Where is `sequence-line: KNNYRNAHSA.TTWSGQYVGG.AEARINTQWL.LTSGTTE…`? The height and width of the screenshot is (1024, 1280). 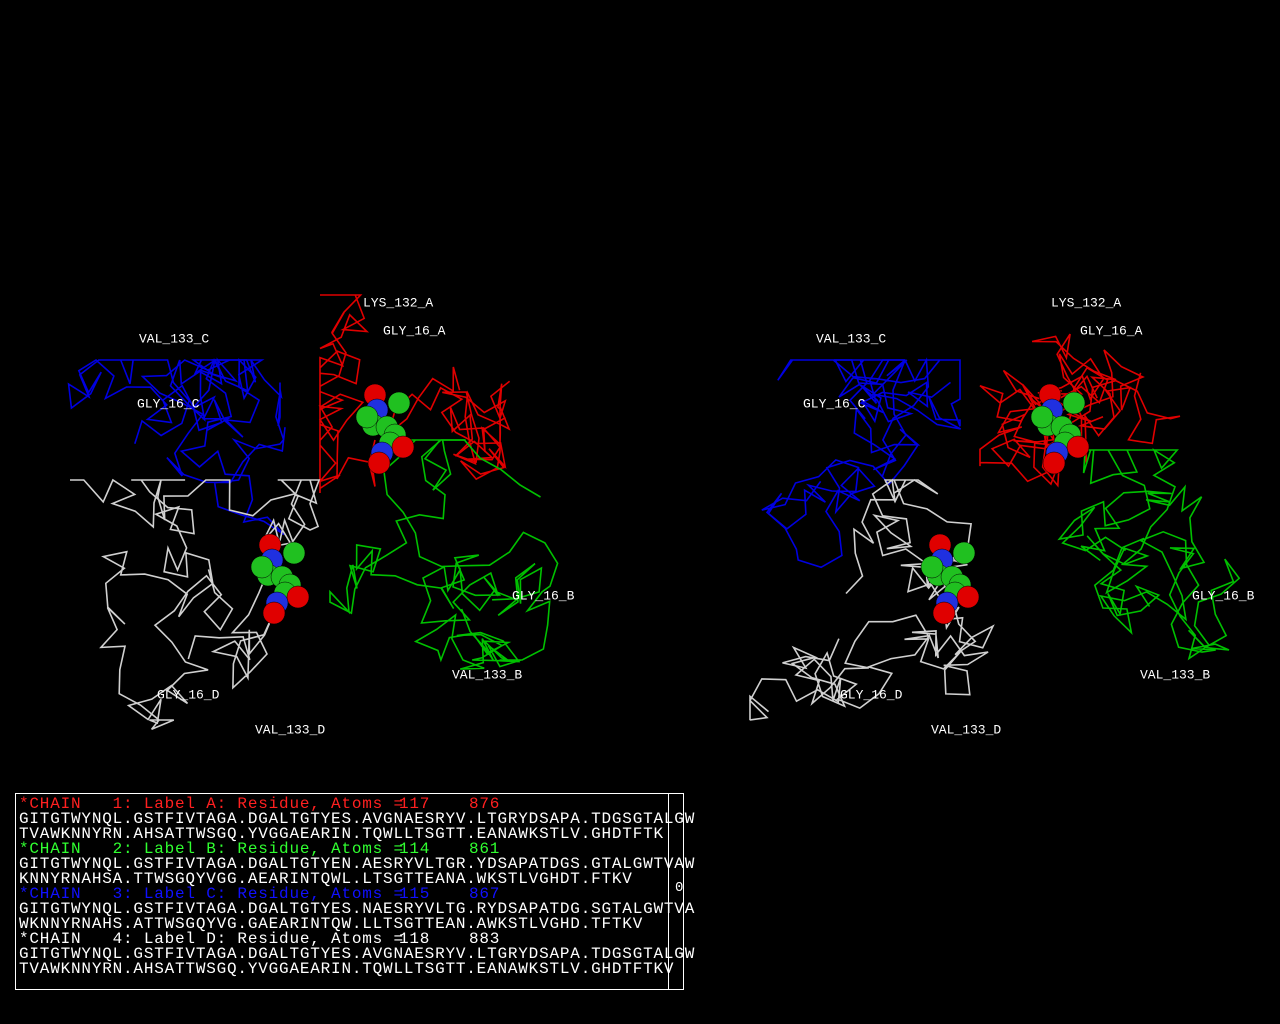 sequence-line: KNNYRNAHSA.TTWSGQYVGG.AEARINTQWL.LTSGTTE… is located at coordinates (326, 879).